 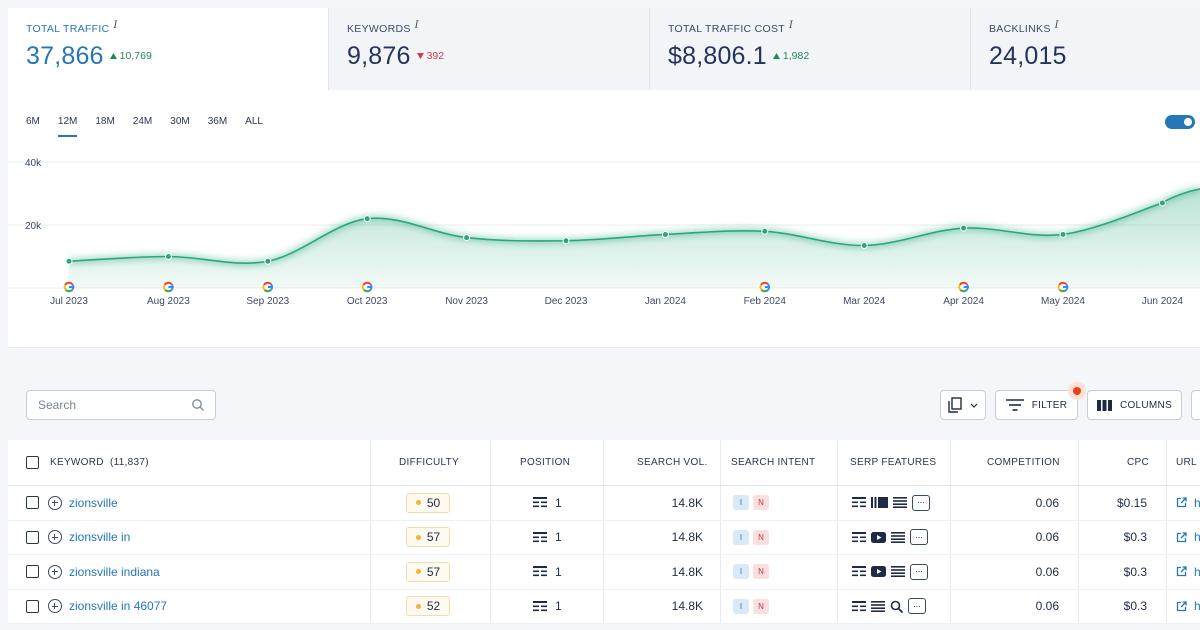 I want to click on metric-label: BACKLINKS, so click(x=1020, y=29).